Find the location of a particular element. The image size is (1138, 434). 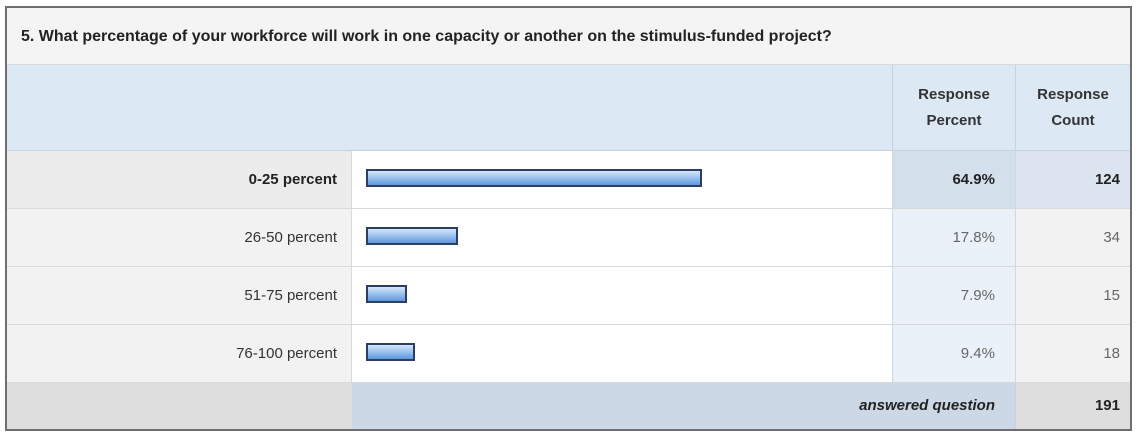

response-count-header-line2: Count is located at coordinates (1073, 120).